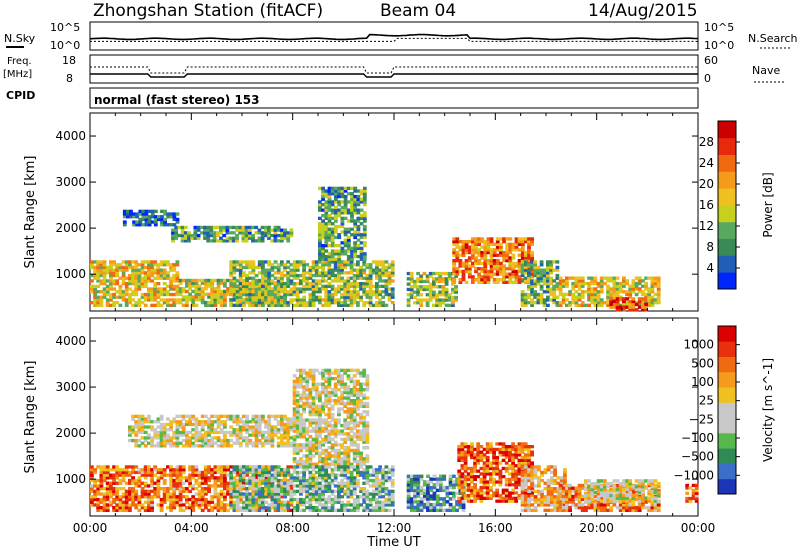 The image size is (800, 554). Describe the element at coordinates (766, 70) in the screenshot. I see `nave-label: Nave` at that location.